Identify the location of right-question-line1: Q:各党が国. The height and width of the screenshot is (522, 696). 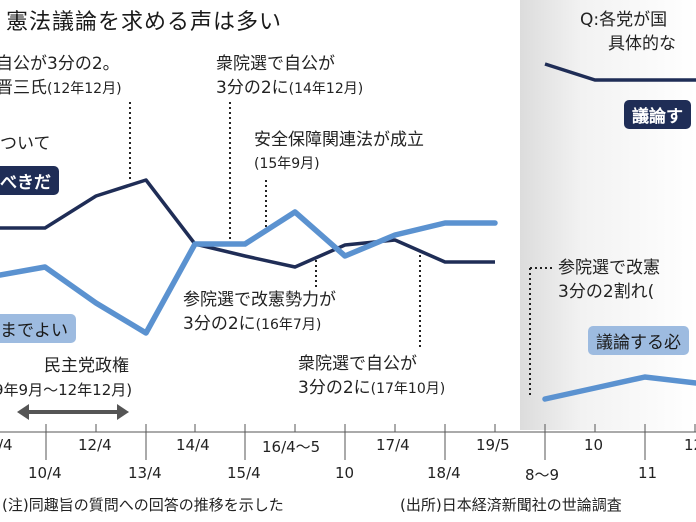
(624, 20).